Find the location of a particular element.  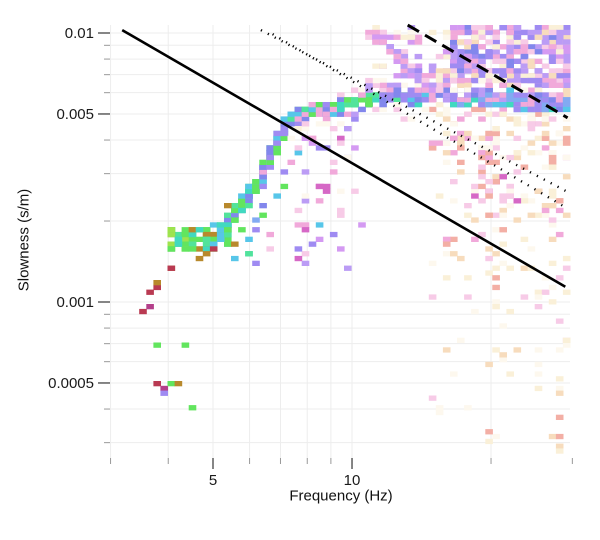

x-axis-title: Frequency (Hz) is located at coordinates (341, 496).